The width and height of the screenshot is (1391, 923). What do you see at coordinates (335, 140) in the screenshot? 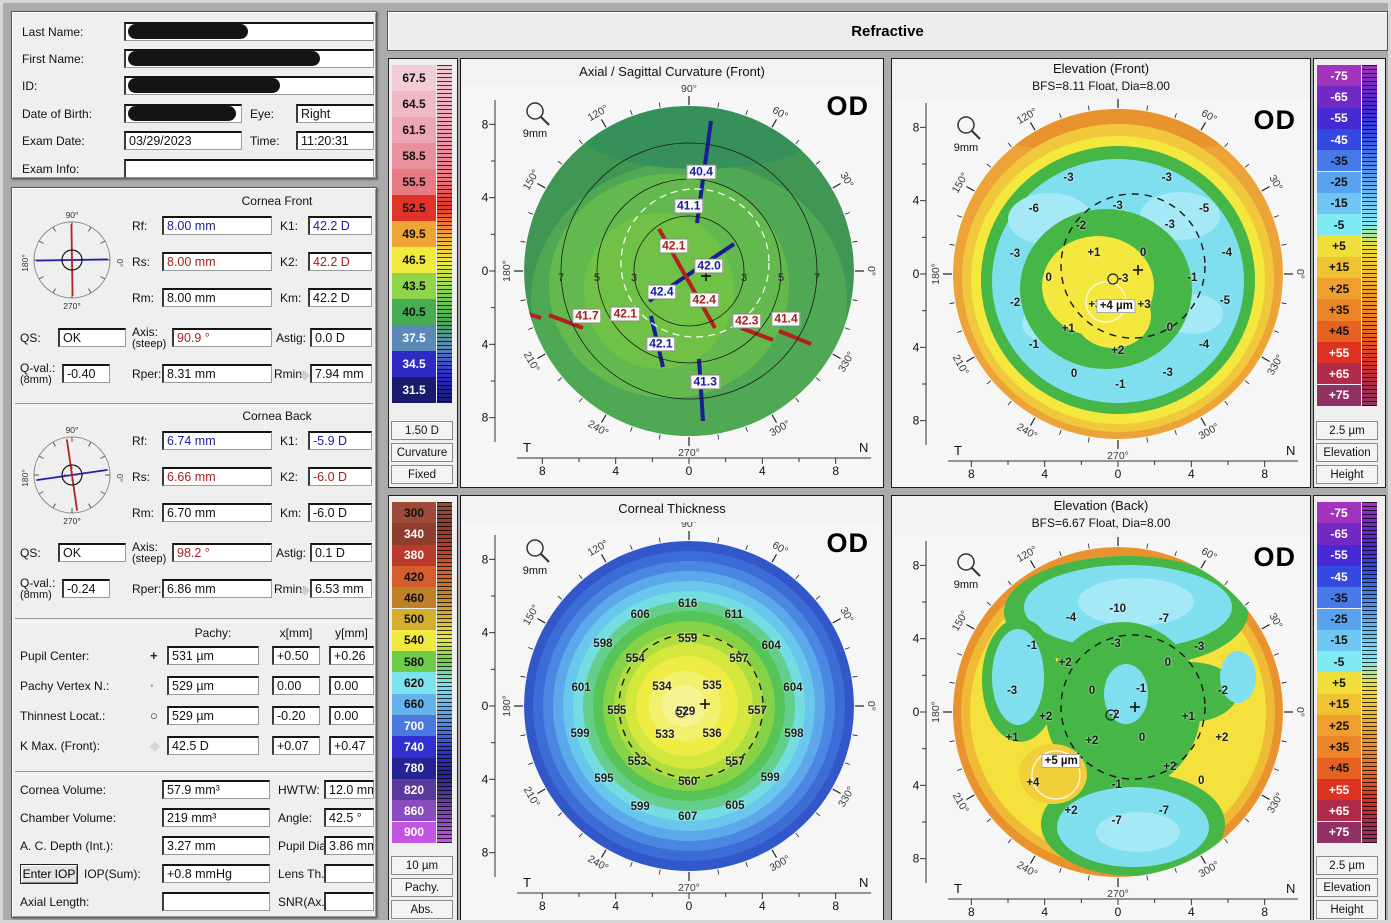
I see `time-field: 11:20:31` at bounding box center [335, 140].